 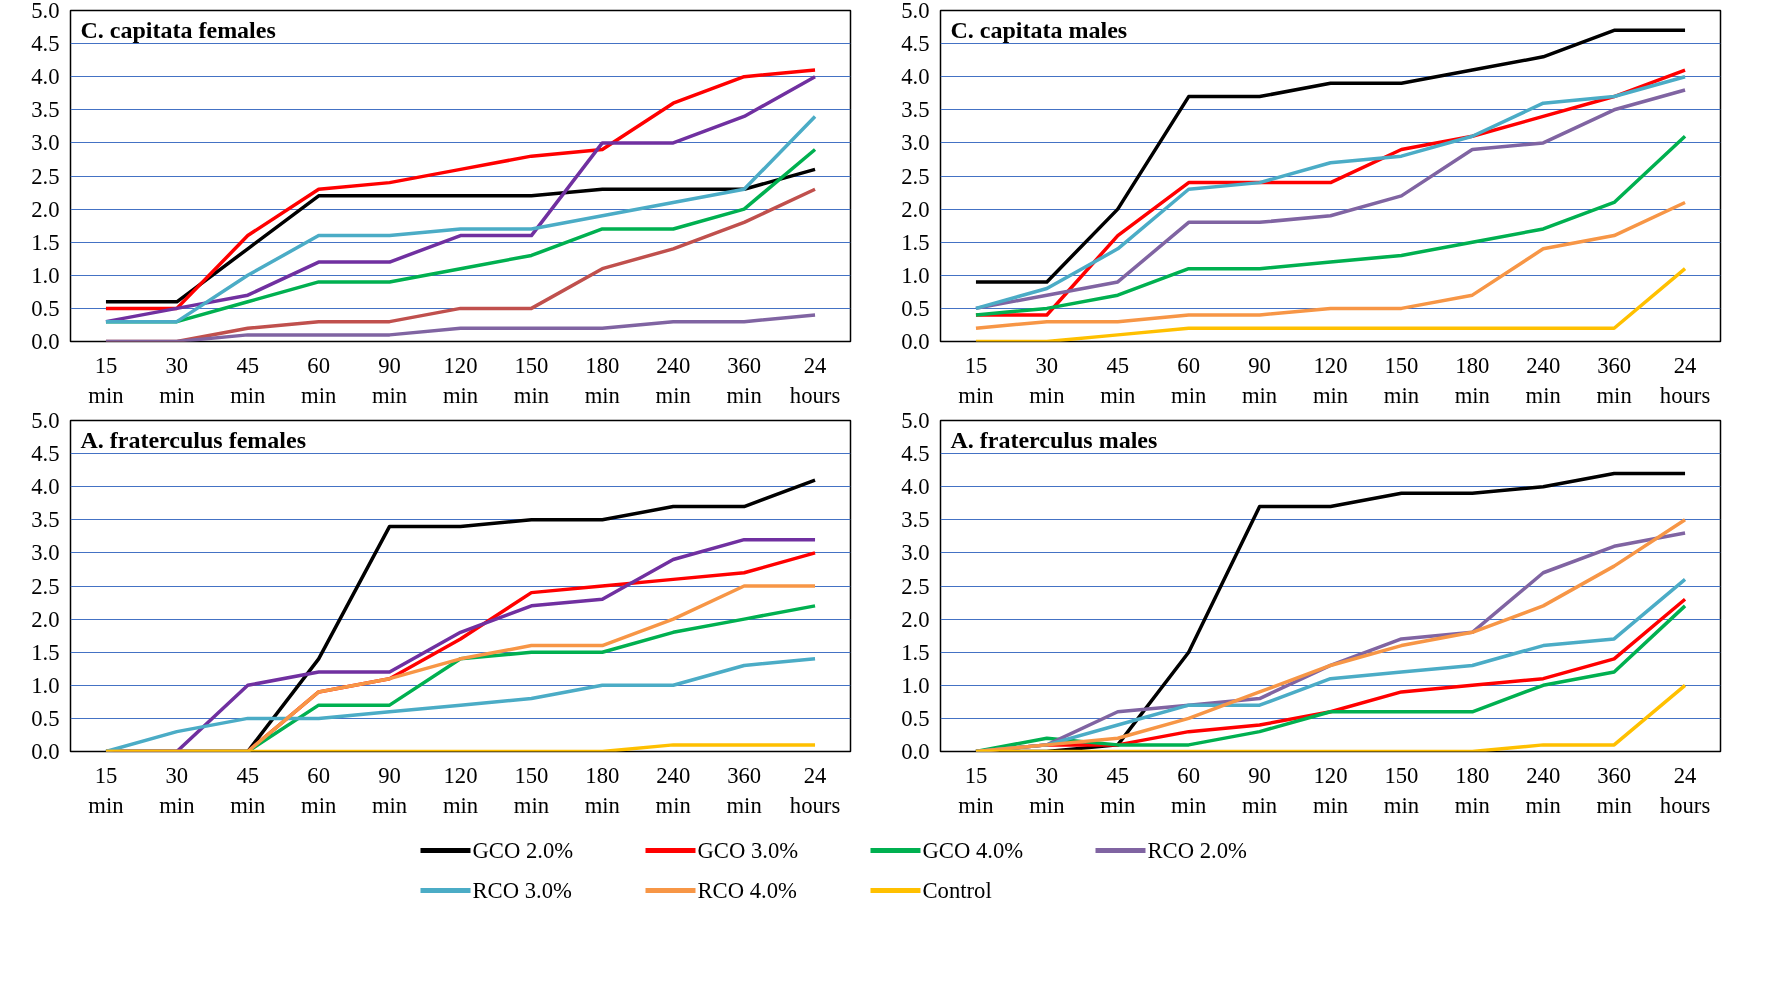 I want to click on legend-label: GCO 2.0%, so click(x=523, y=850).